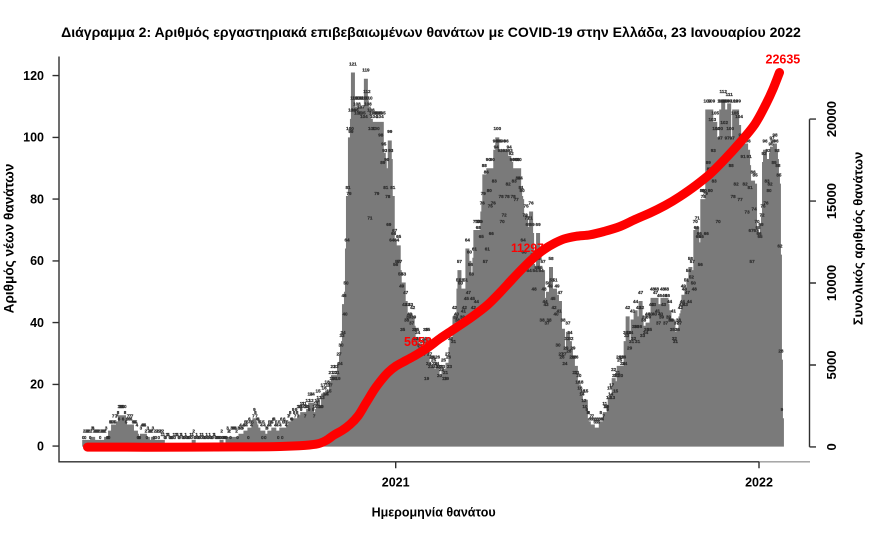 The image size is (880, 540). Describe the element at coordinates (345, 313) in the screenshot. I see `svg-text: 40` at that location.